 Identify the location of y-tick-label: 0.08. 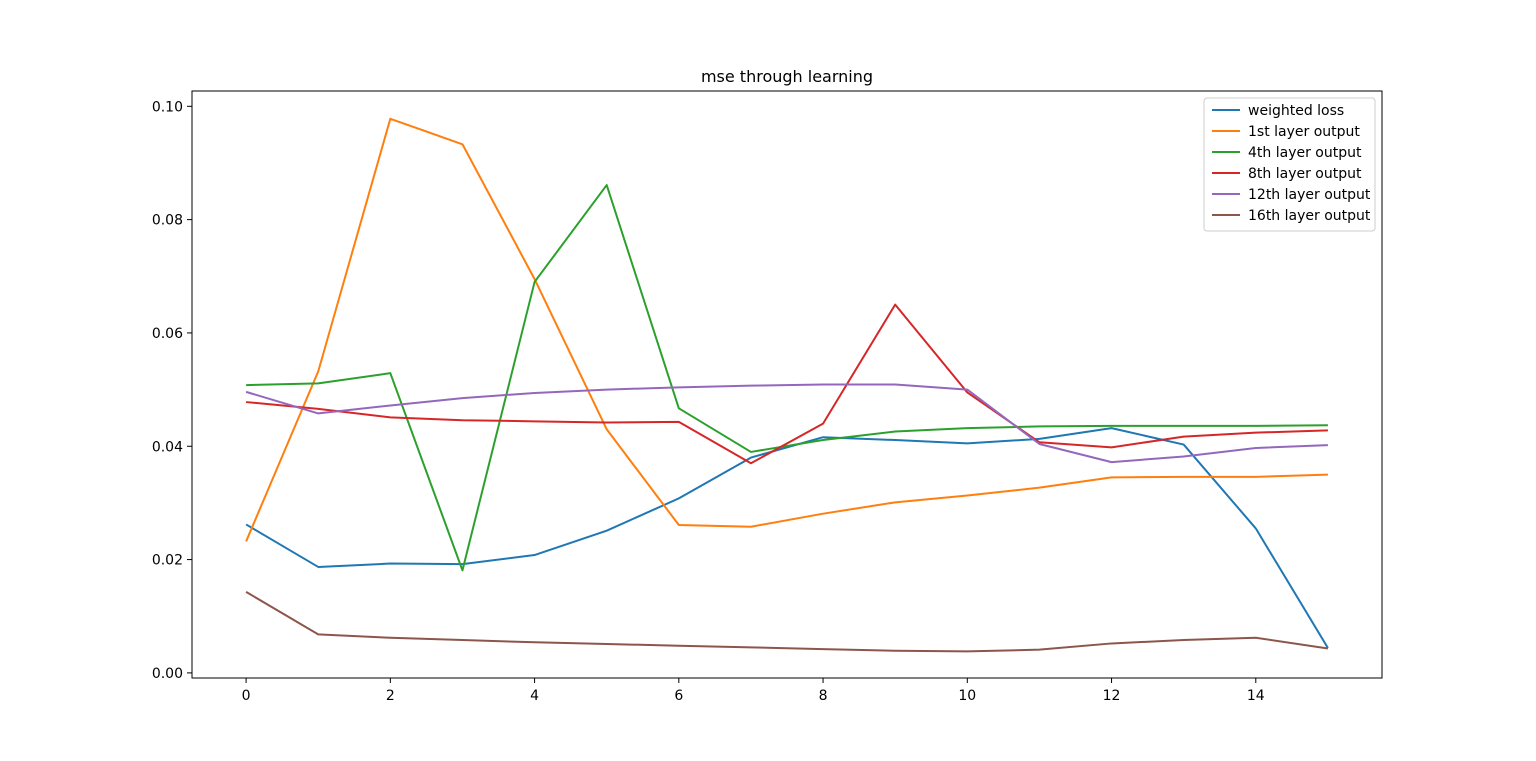
(167, 221).